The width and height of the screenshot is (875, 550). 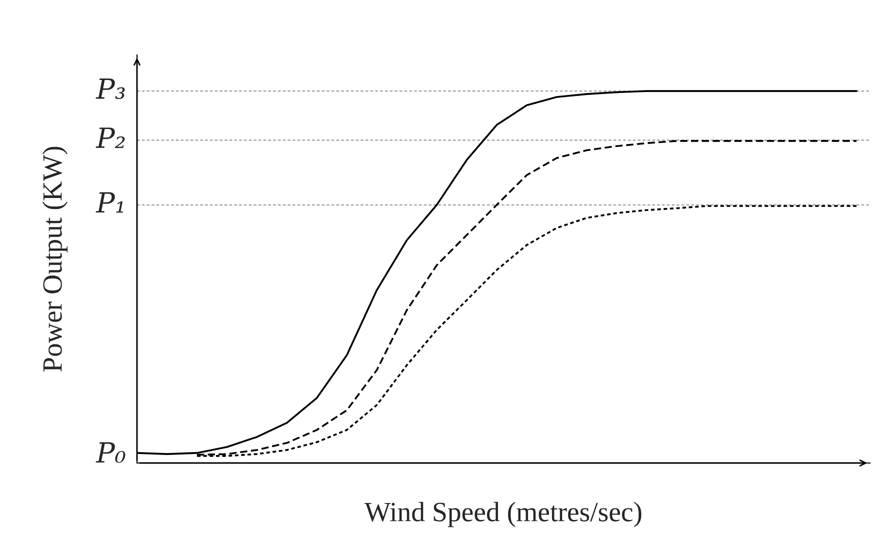 I want to click on text: P₀, so click(x=111, y=452).